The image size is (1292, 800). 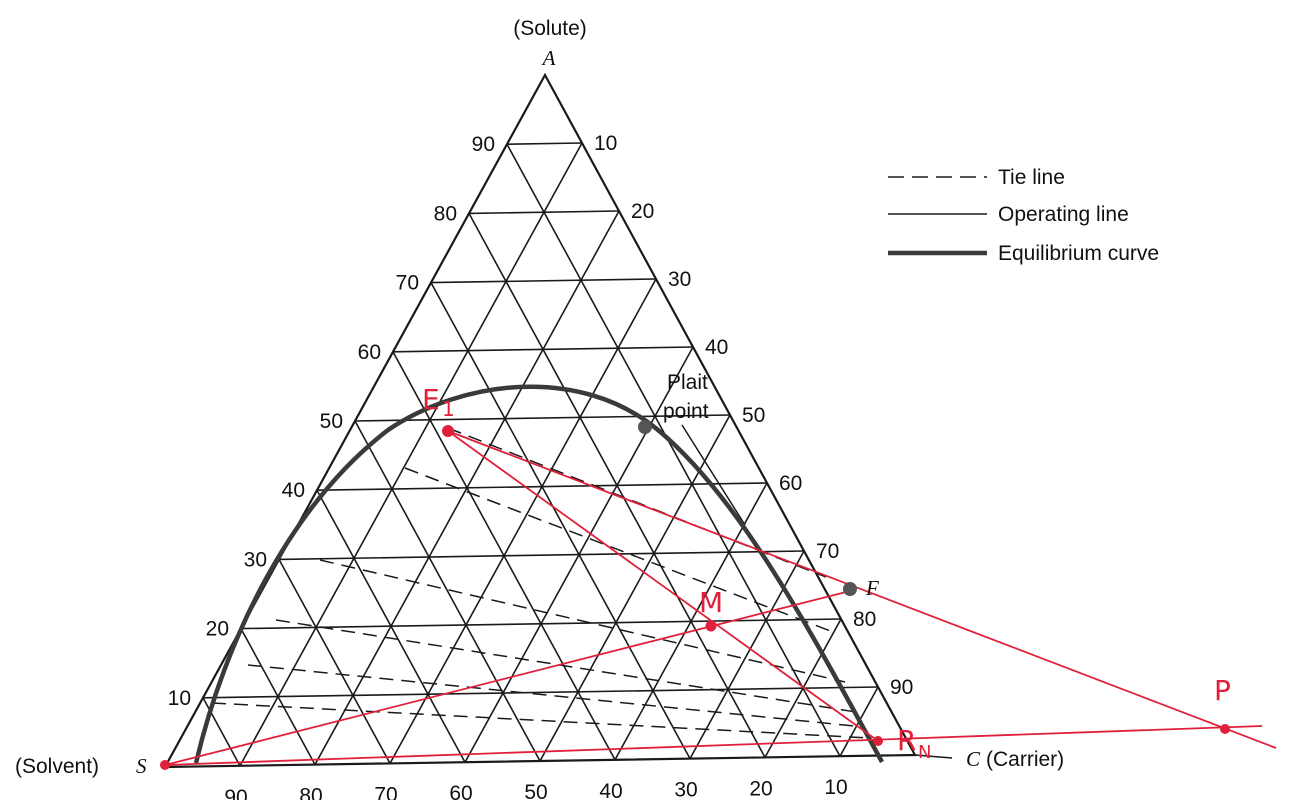 What do you see at coordinates (1031, 177) in the screenshot?
I see `legend-tie-line-label: Tie line` at bounding box center [1031, 177].